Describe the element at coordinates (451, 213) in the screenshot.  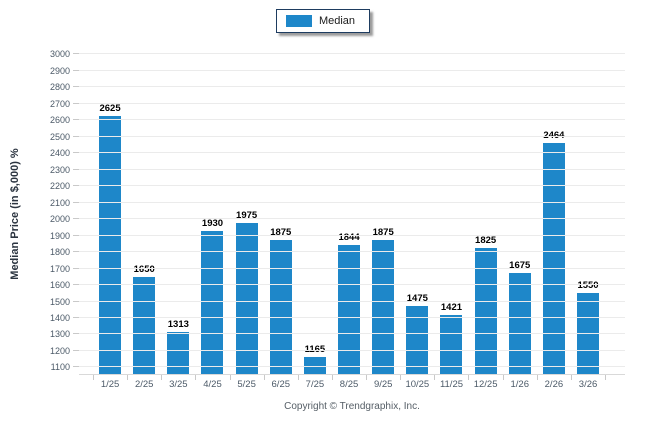
I see `bar-slot: 1421` at that location.